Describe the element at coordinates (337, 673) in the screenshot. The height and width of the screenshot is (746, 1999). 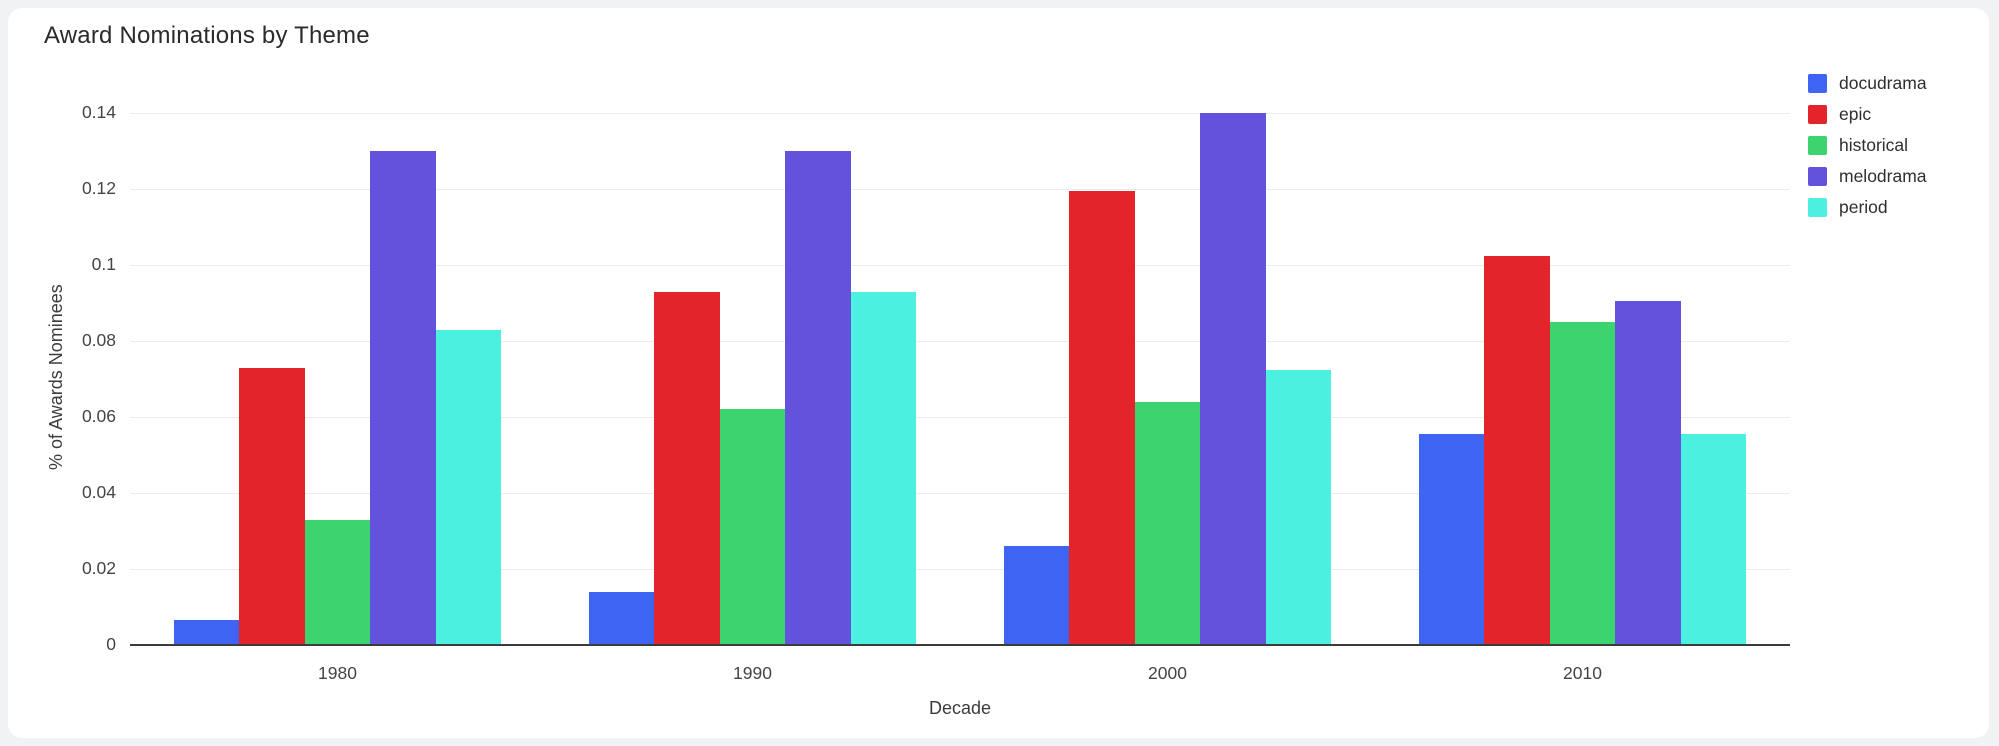
I see `x-axis-tick-label: 1980` at that location.